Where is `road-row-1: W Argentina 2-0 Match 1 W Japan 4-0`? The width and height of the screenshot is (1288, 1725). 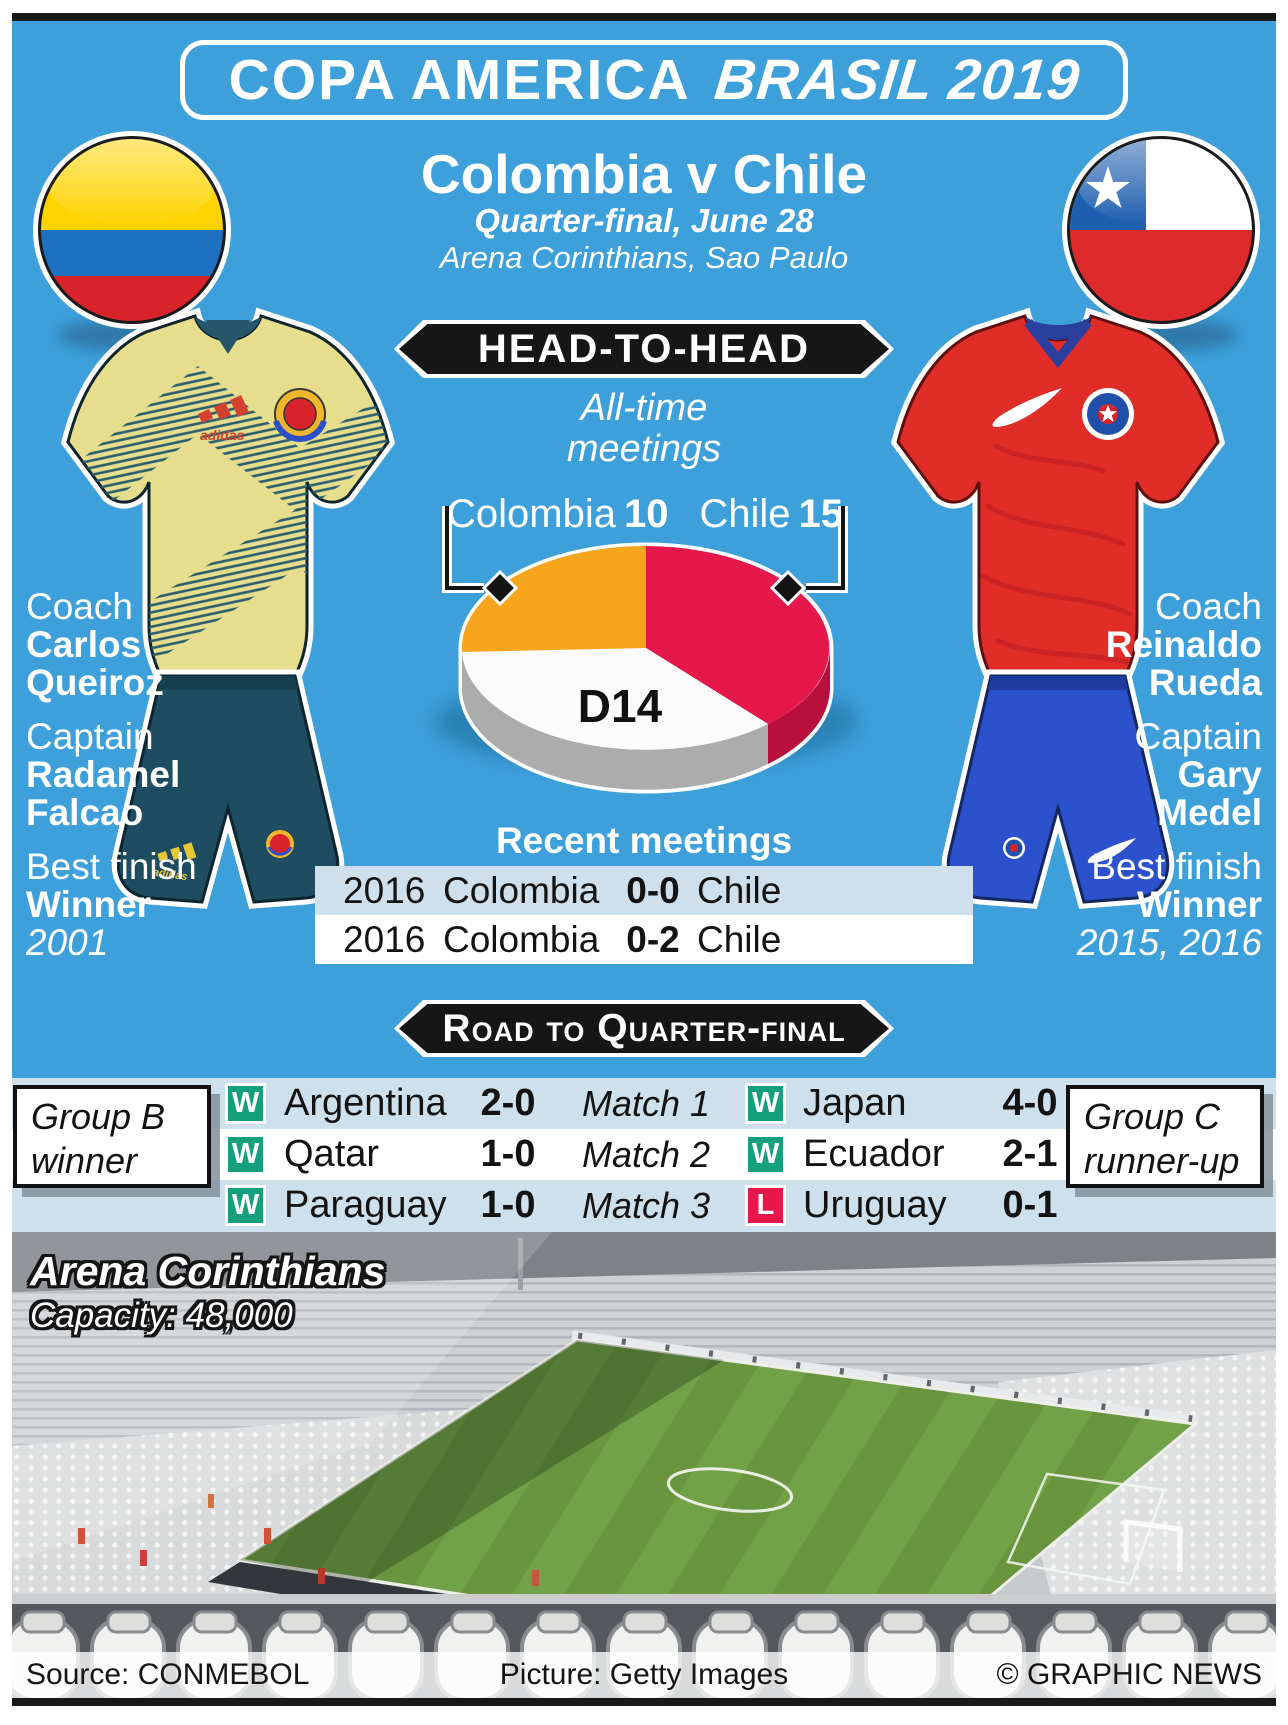 road-row-1: W Argentina 2-0 Match 1 W Japan 4-0 is located at coordinates (644, 1103).